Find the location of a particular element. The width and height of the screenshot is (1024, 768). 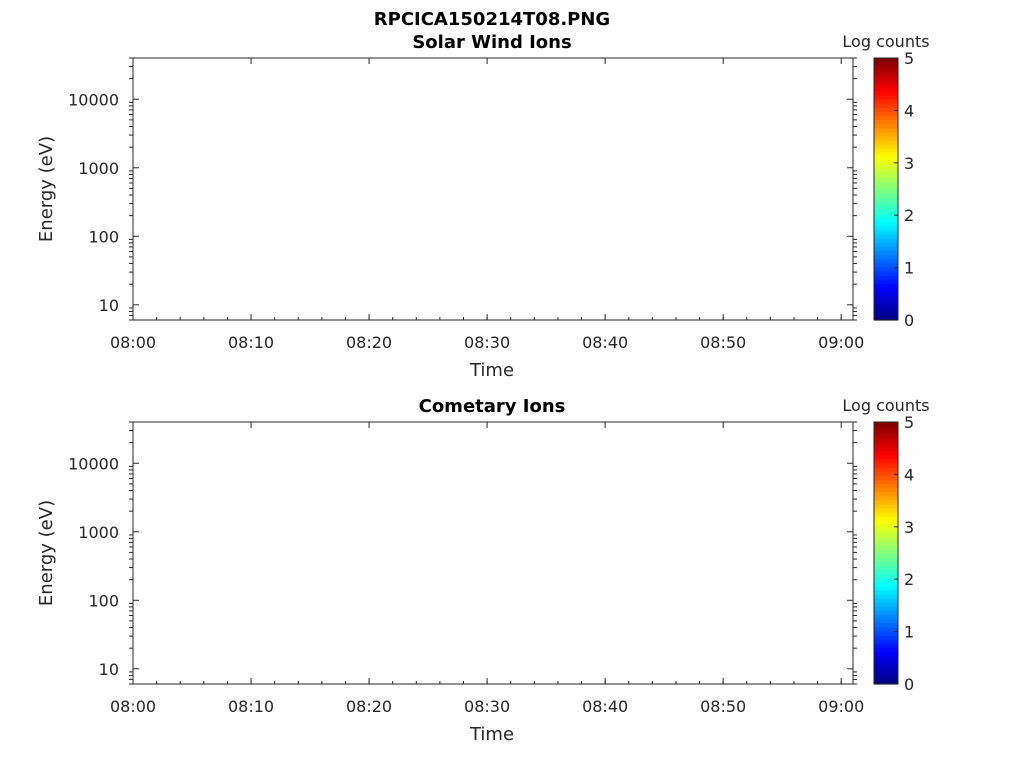

y-tick-label: 100 is located at coordinates (103, 236).